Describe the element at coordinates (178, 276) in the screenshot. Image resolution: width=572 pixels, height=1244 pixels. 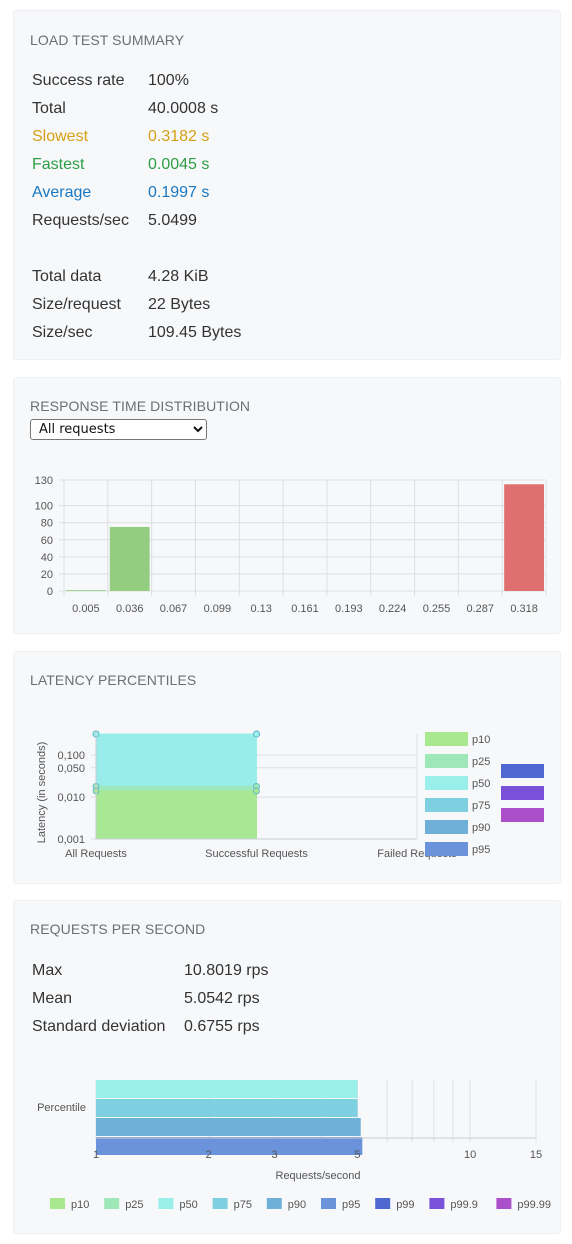
I see `stat-value: 4.28 KiB` at that location.